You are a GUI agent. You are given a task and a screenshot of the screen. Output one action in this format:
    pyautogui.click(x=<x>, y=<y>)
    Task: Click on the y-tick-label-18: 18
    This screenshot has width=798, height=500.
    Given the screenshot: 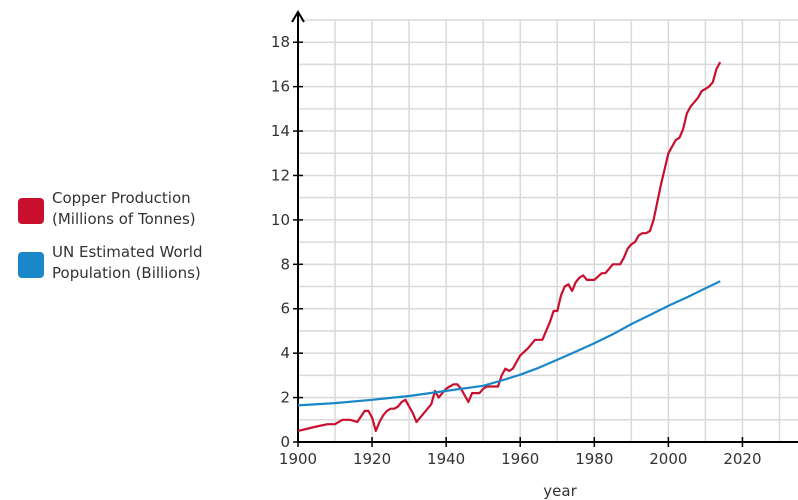 What is the action you would take?
    pyautogui.click(x=280, y=42)
    